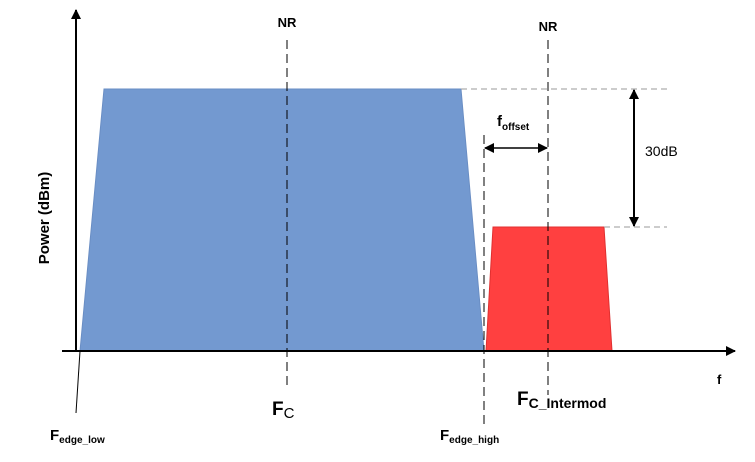 This screenshot has width=755, height=462. What do you see at coordinates (44, 218) in the screenshot?
I see `y-axis-label: Power (dBm)` at bounding box center [44, 218].